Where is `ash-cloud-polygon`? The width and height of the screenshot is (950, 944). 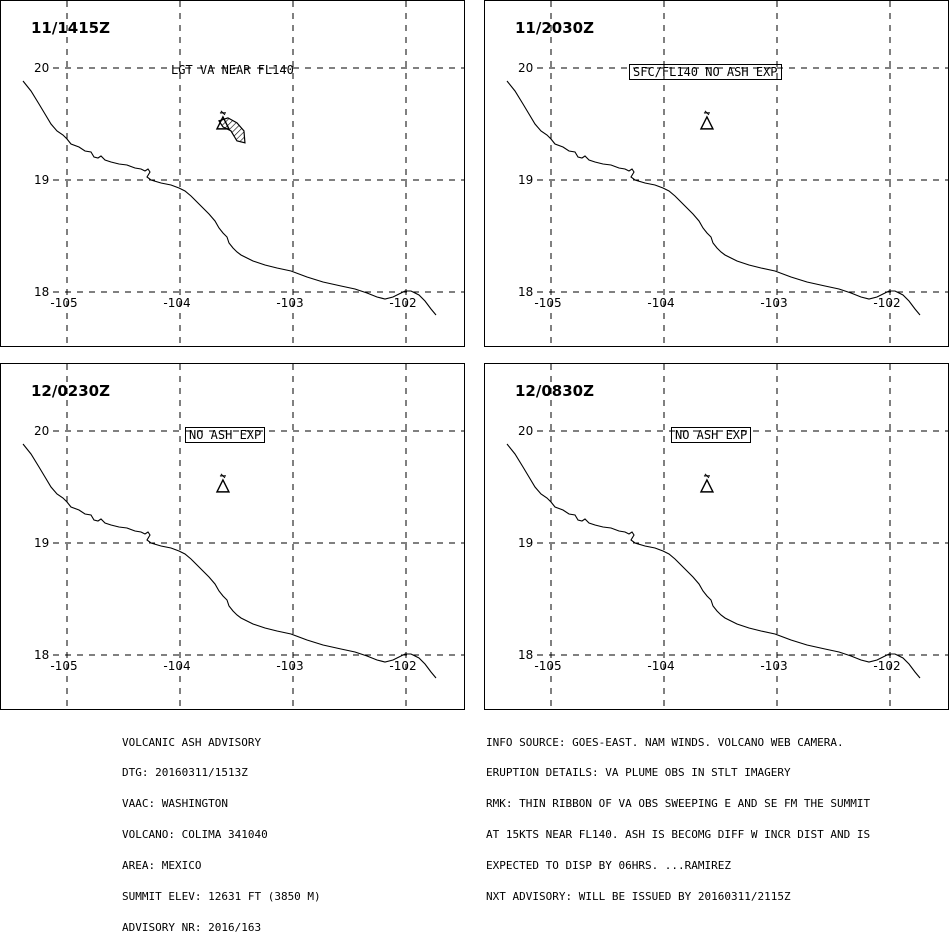 ash-cloud-polygon is located at coordinates (232, 130).